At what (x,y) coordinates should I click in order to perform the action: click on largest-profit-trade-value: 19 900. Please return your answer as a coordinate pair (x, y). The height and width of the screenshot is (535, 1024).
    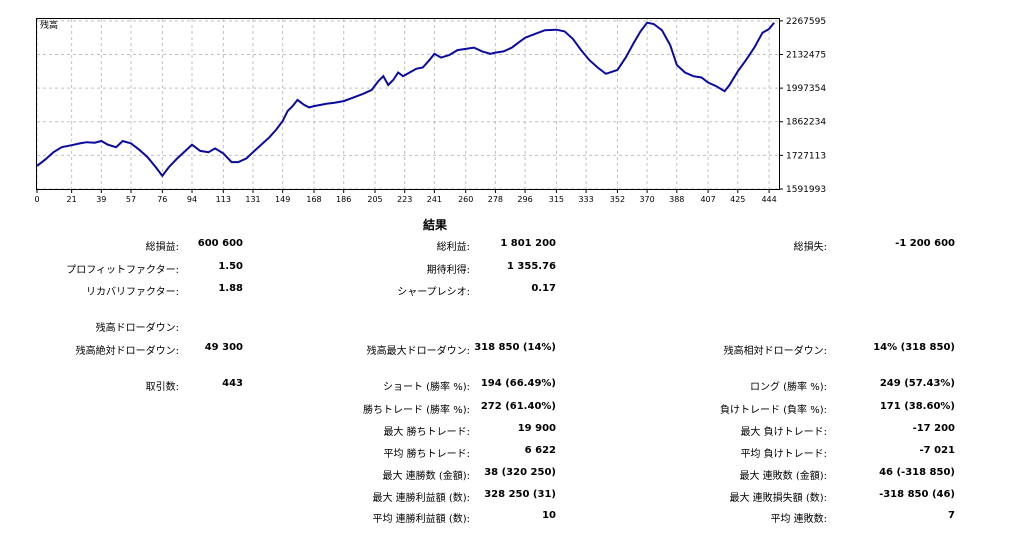
    Looking at the image, I should click on (536, 428).